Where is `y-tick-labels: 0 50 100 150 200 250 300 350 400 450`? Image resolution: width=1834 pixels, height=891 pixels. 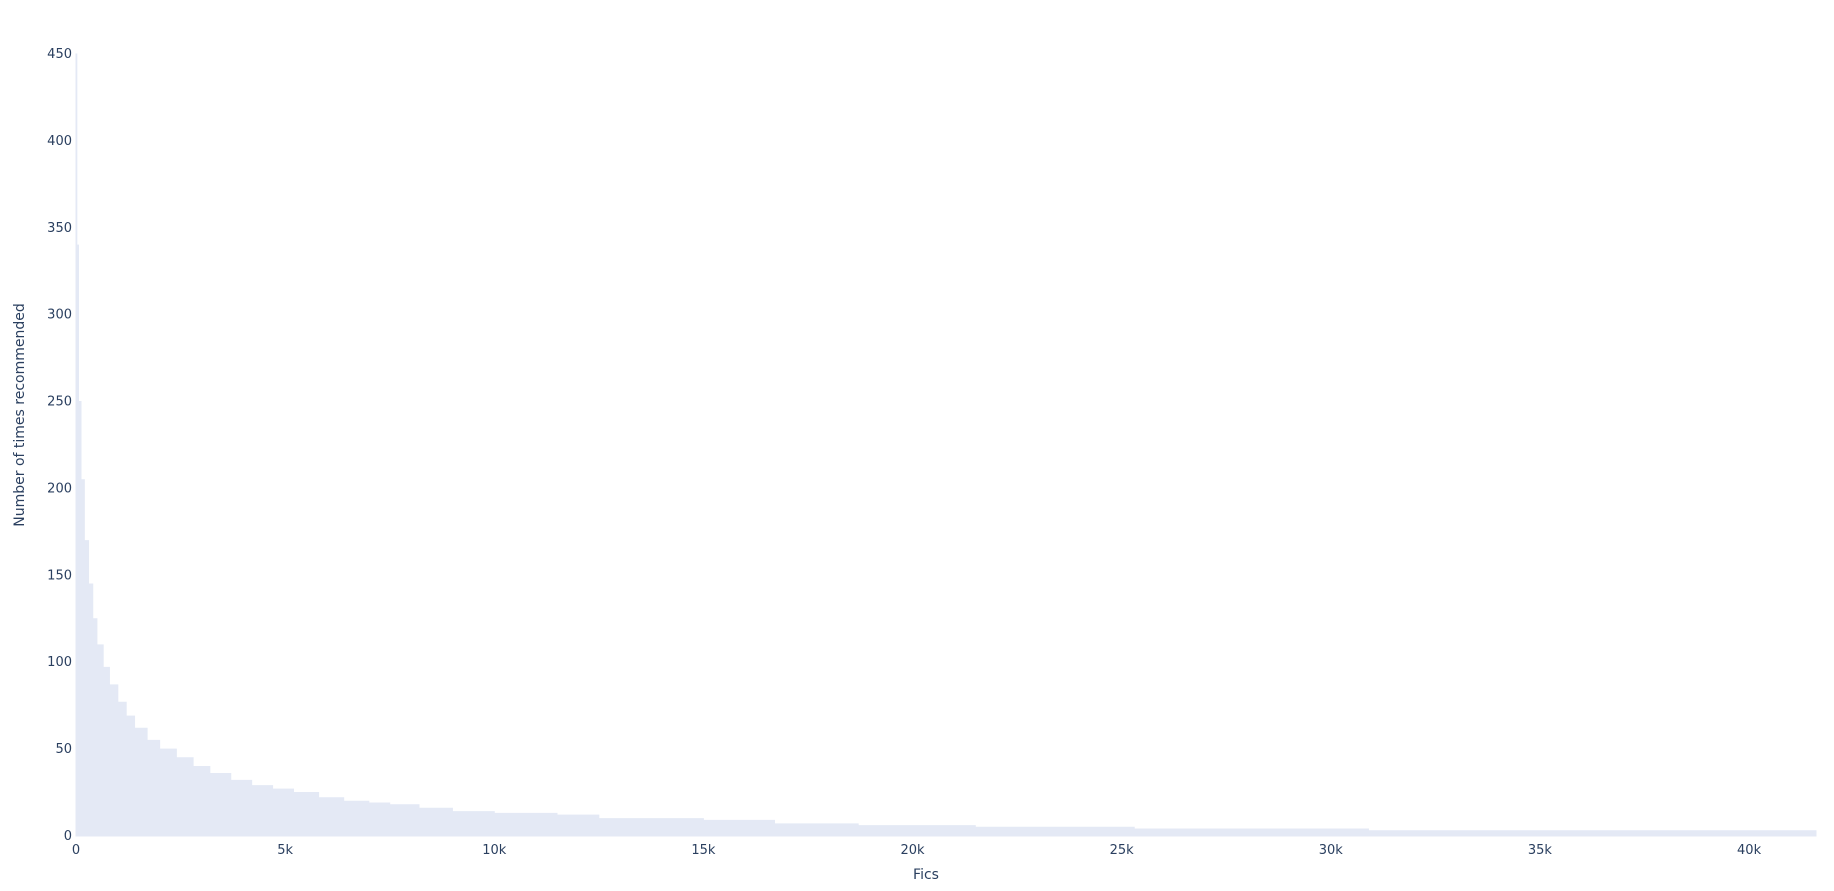 y-tick-labels: 0 50 100 150 200 250 300 350 400 450 is located at coordinates (59, 445).